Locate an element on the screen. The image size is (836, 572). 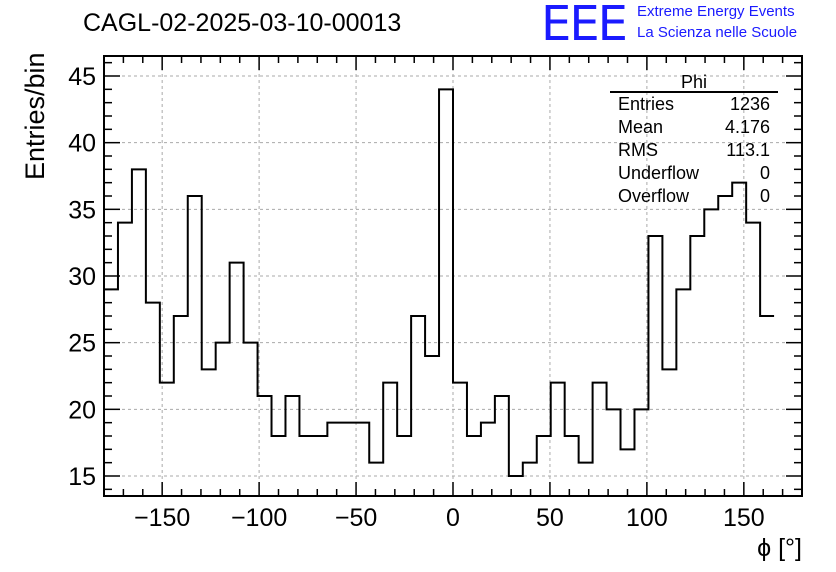
stats-label: Mean is located at coordinates (640, 127).